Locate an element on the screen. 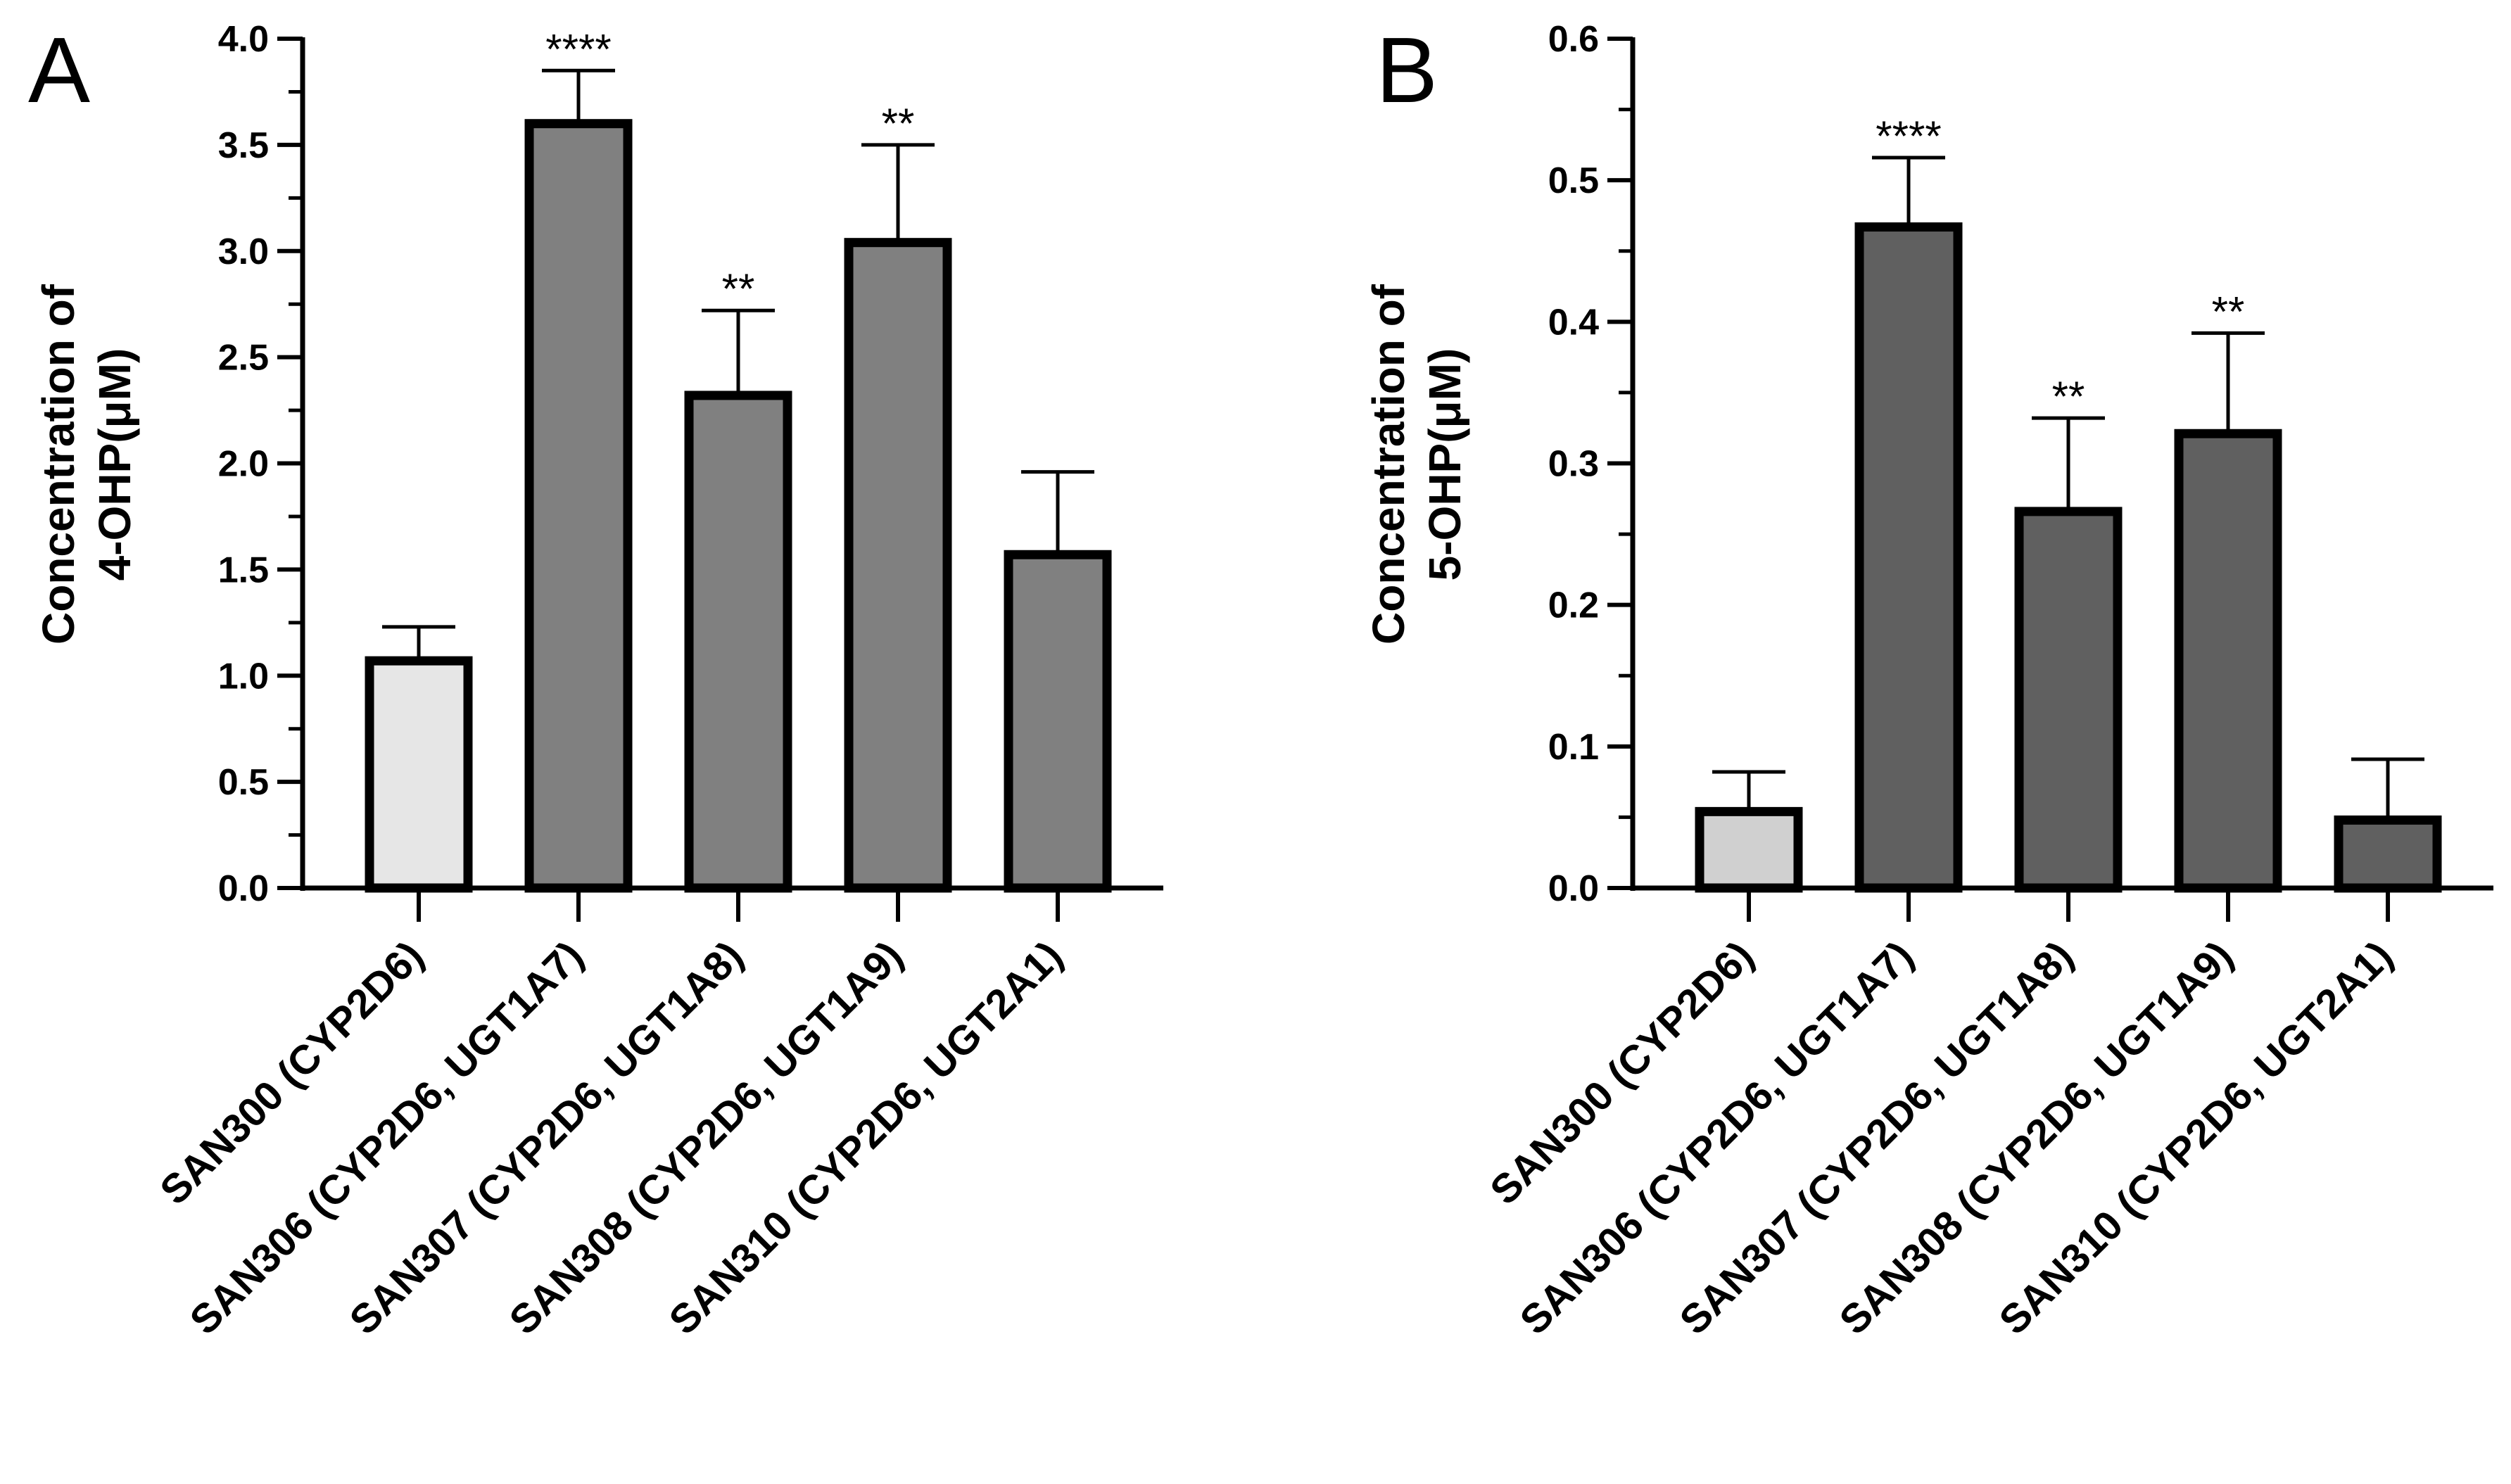 The image size is (2511, 1484). panel-a-y-tick-label: 1.0 is located at coordinates (243, 676).